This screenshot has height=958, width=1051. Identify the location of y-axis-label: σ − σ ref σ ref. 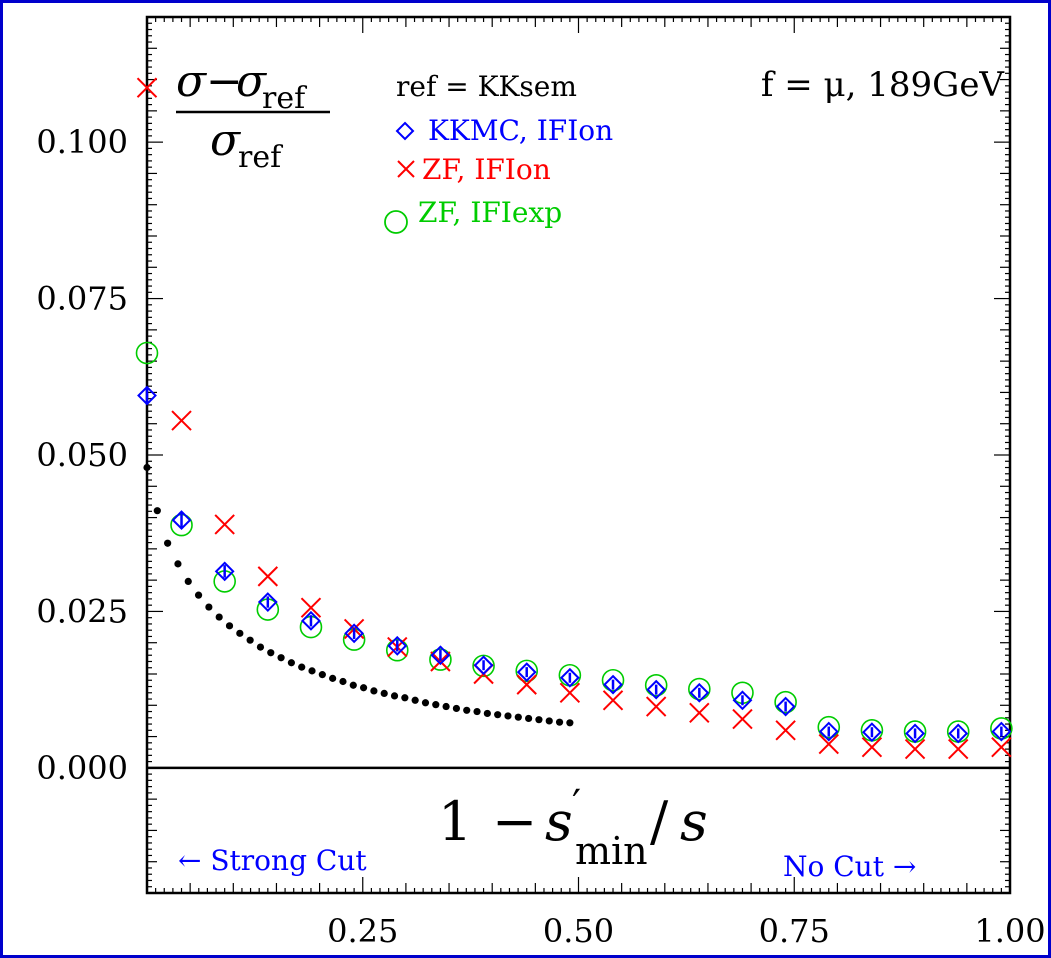
(253, 115).